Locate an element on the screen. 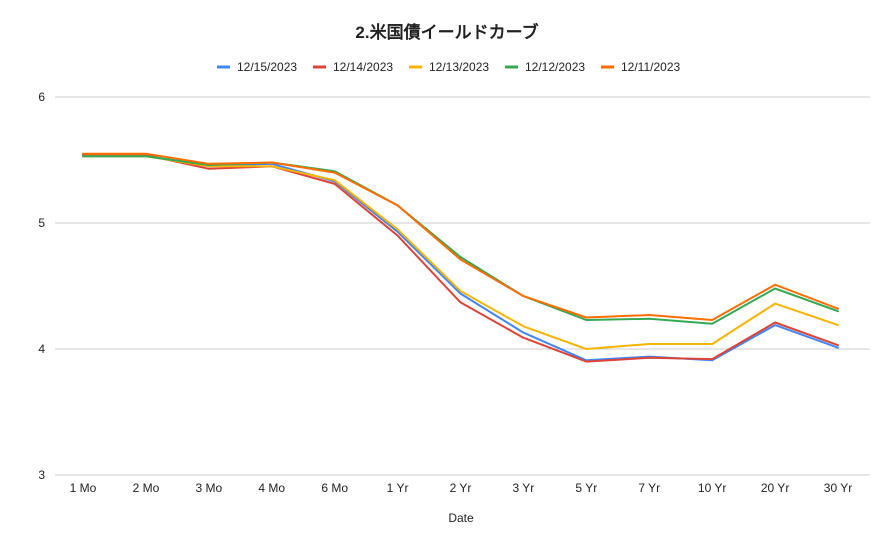 The height and width of the screenshot is (554, 894). y-tick-label: 6 is located at coordinates (41, 97).